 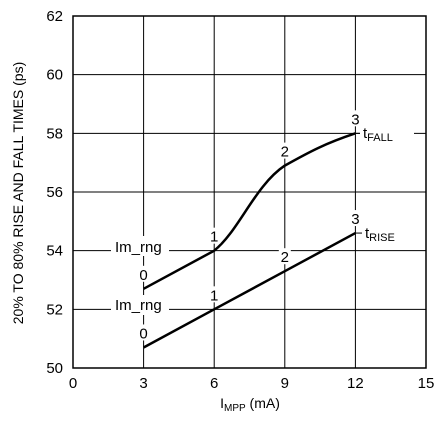 I want to click on y-tick-label: 50, so click(x=54, y=368).